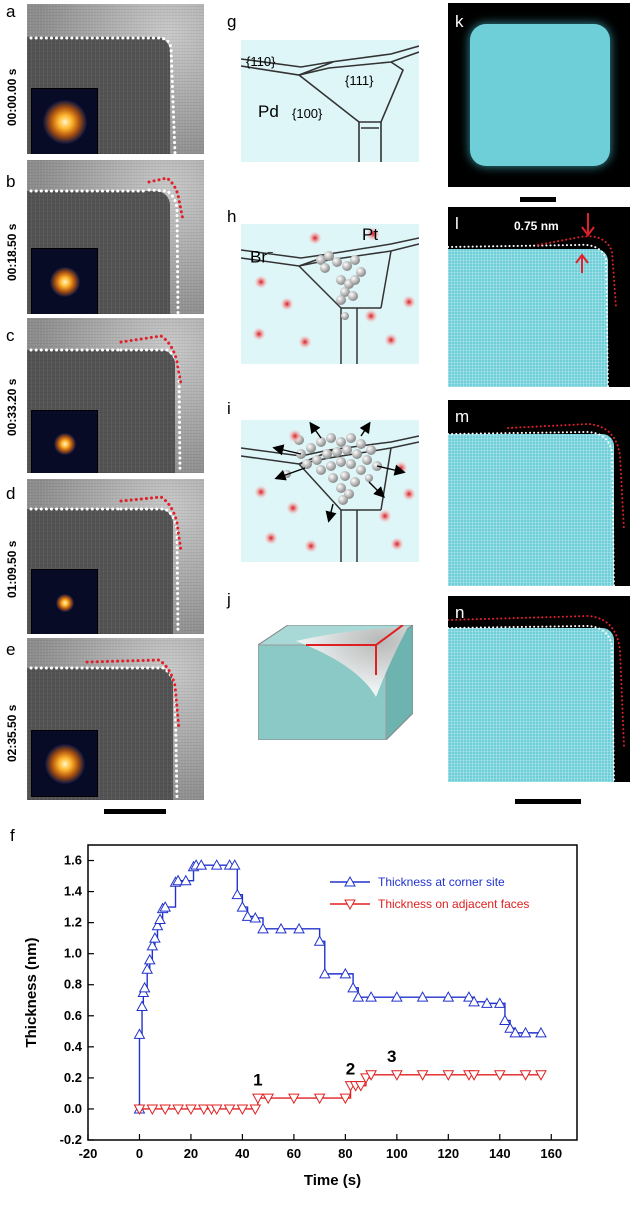  Describe the element at coordinates (10, 335) in the screenshot. I see `panel-letter-c: c` at that location.